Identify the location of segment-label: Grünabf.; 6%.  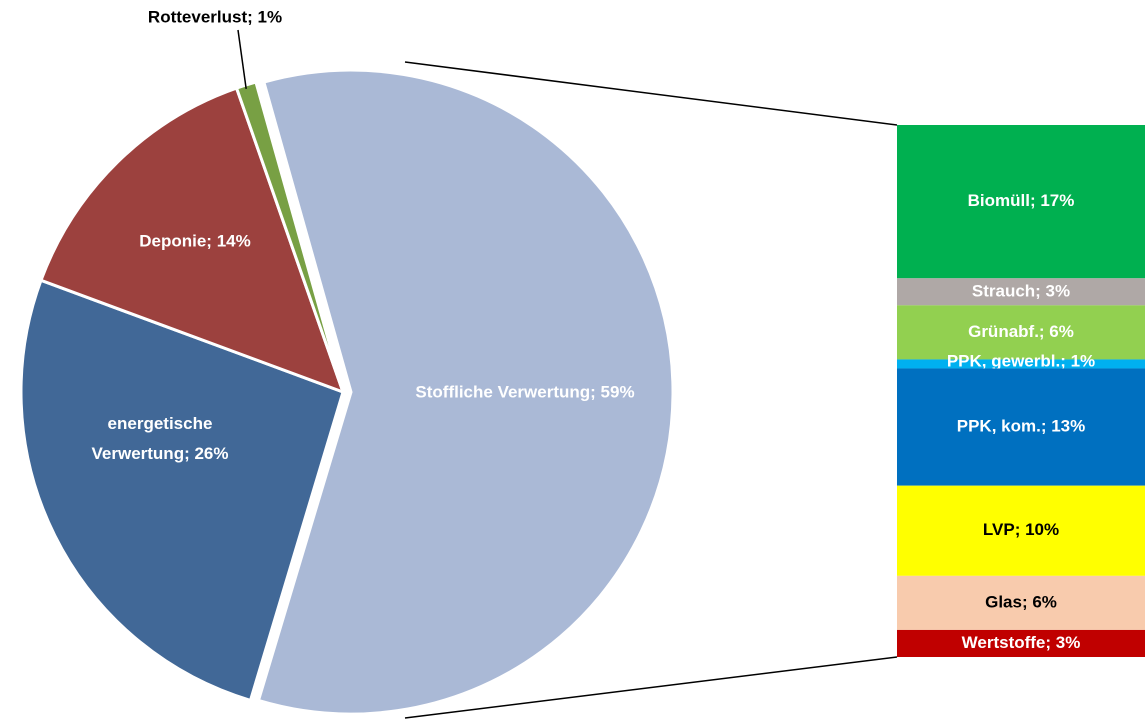
(1021, 331).